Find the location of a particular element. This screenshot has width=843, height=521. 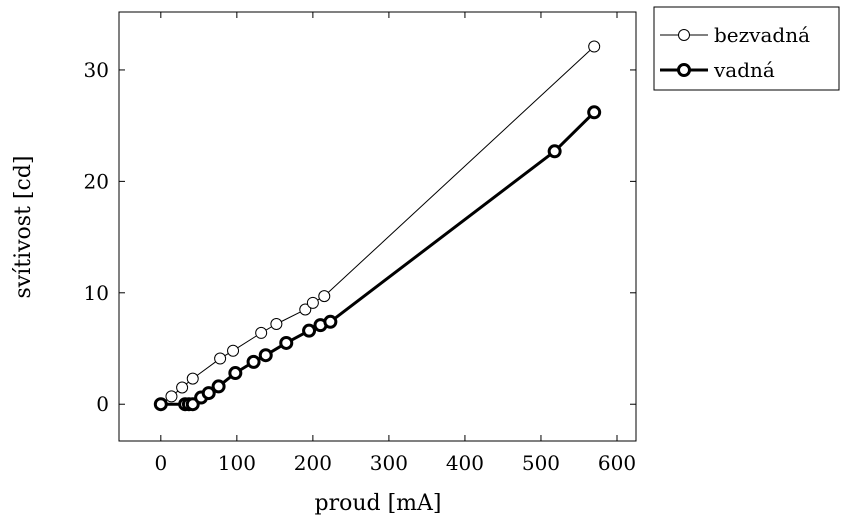

x-tick-label: 0 is located at coordinates (160, 463).